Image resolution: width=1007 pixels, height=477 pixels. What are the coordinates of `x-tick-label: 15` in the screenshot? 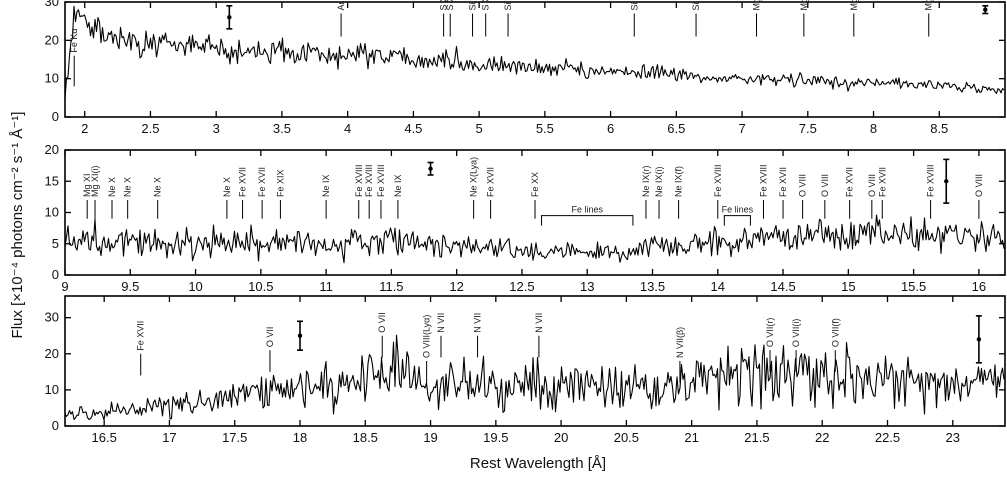 It's located at (848, 286).